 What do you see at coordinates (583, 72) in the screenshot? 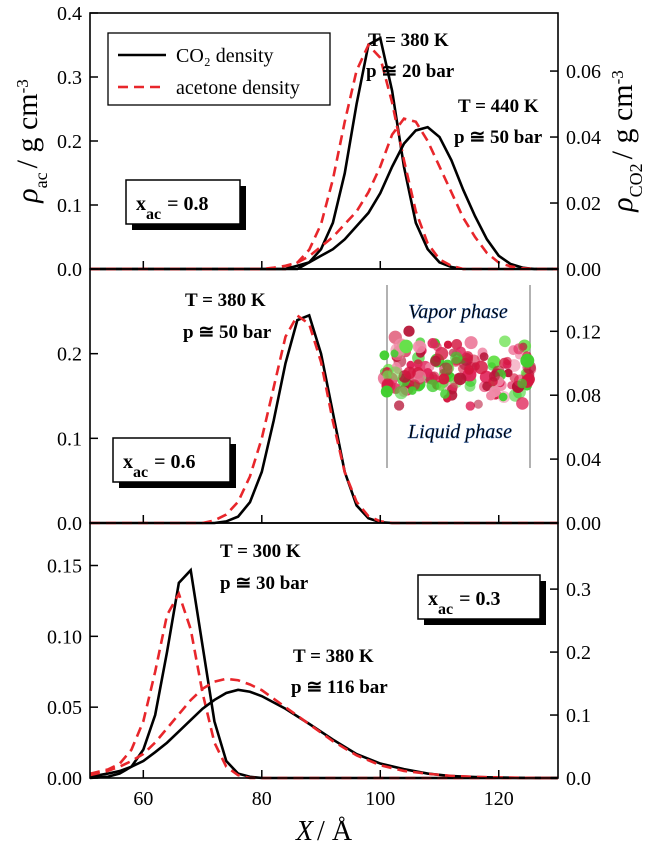
I see `y2-tick-label: 0.06` at bounding box center [583, 72].